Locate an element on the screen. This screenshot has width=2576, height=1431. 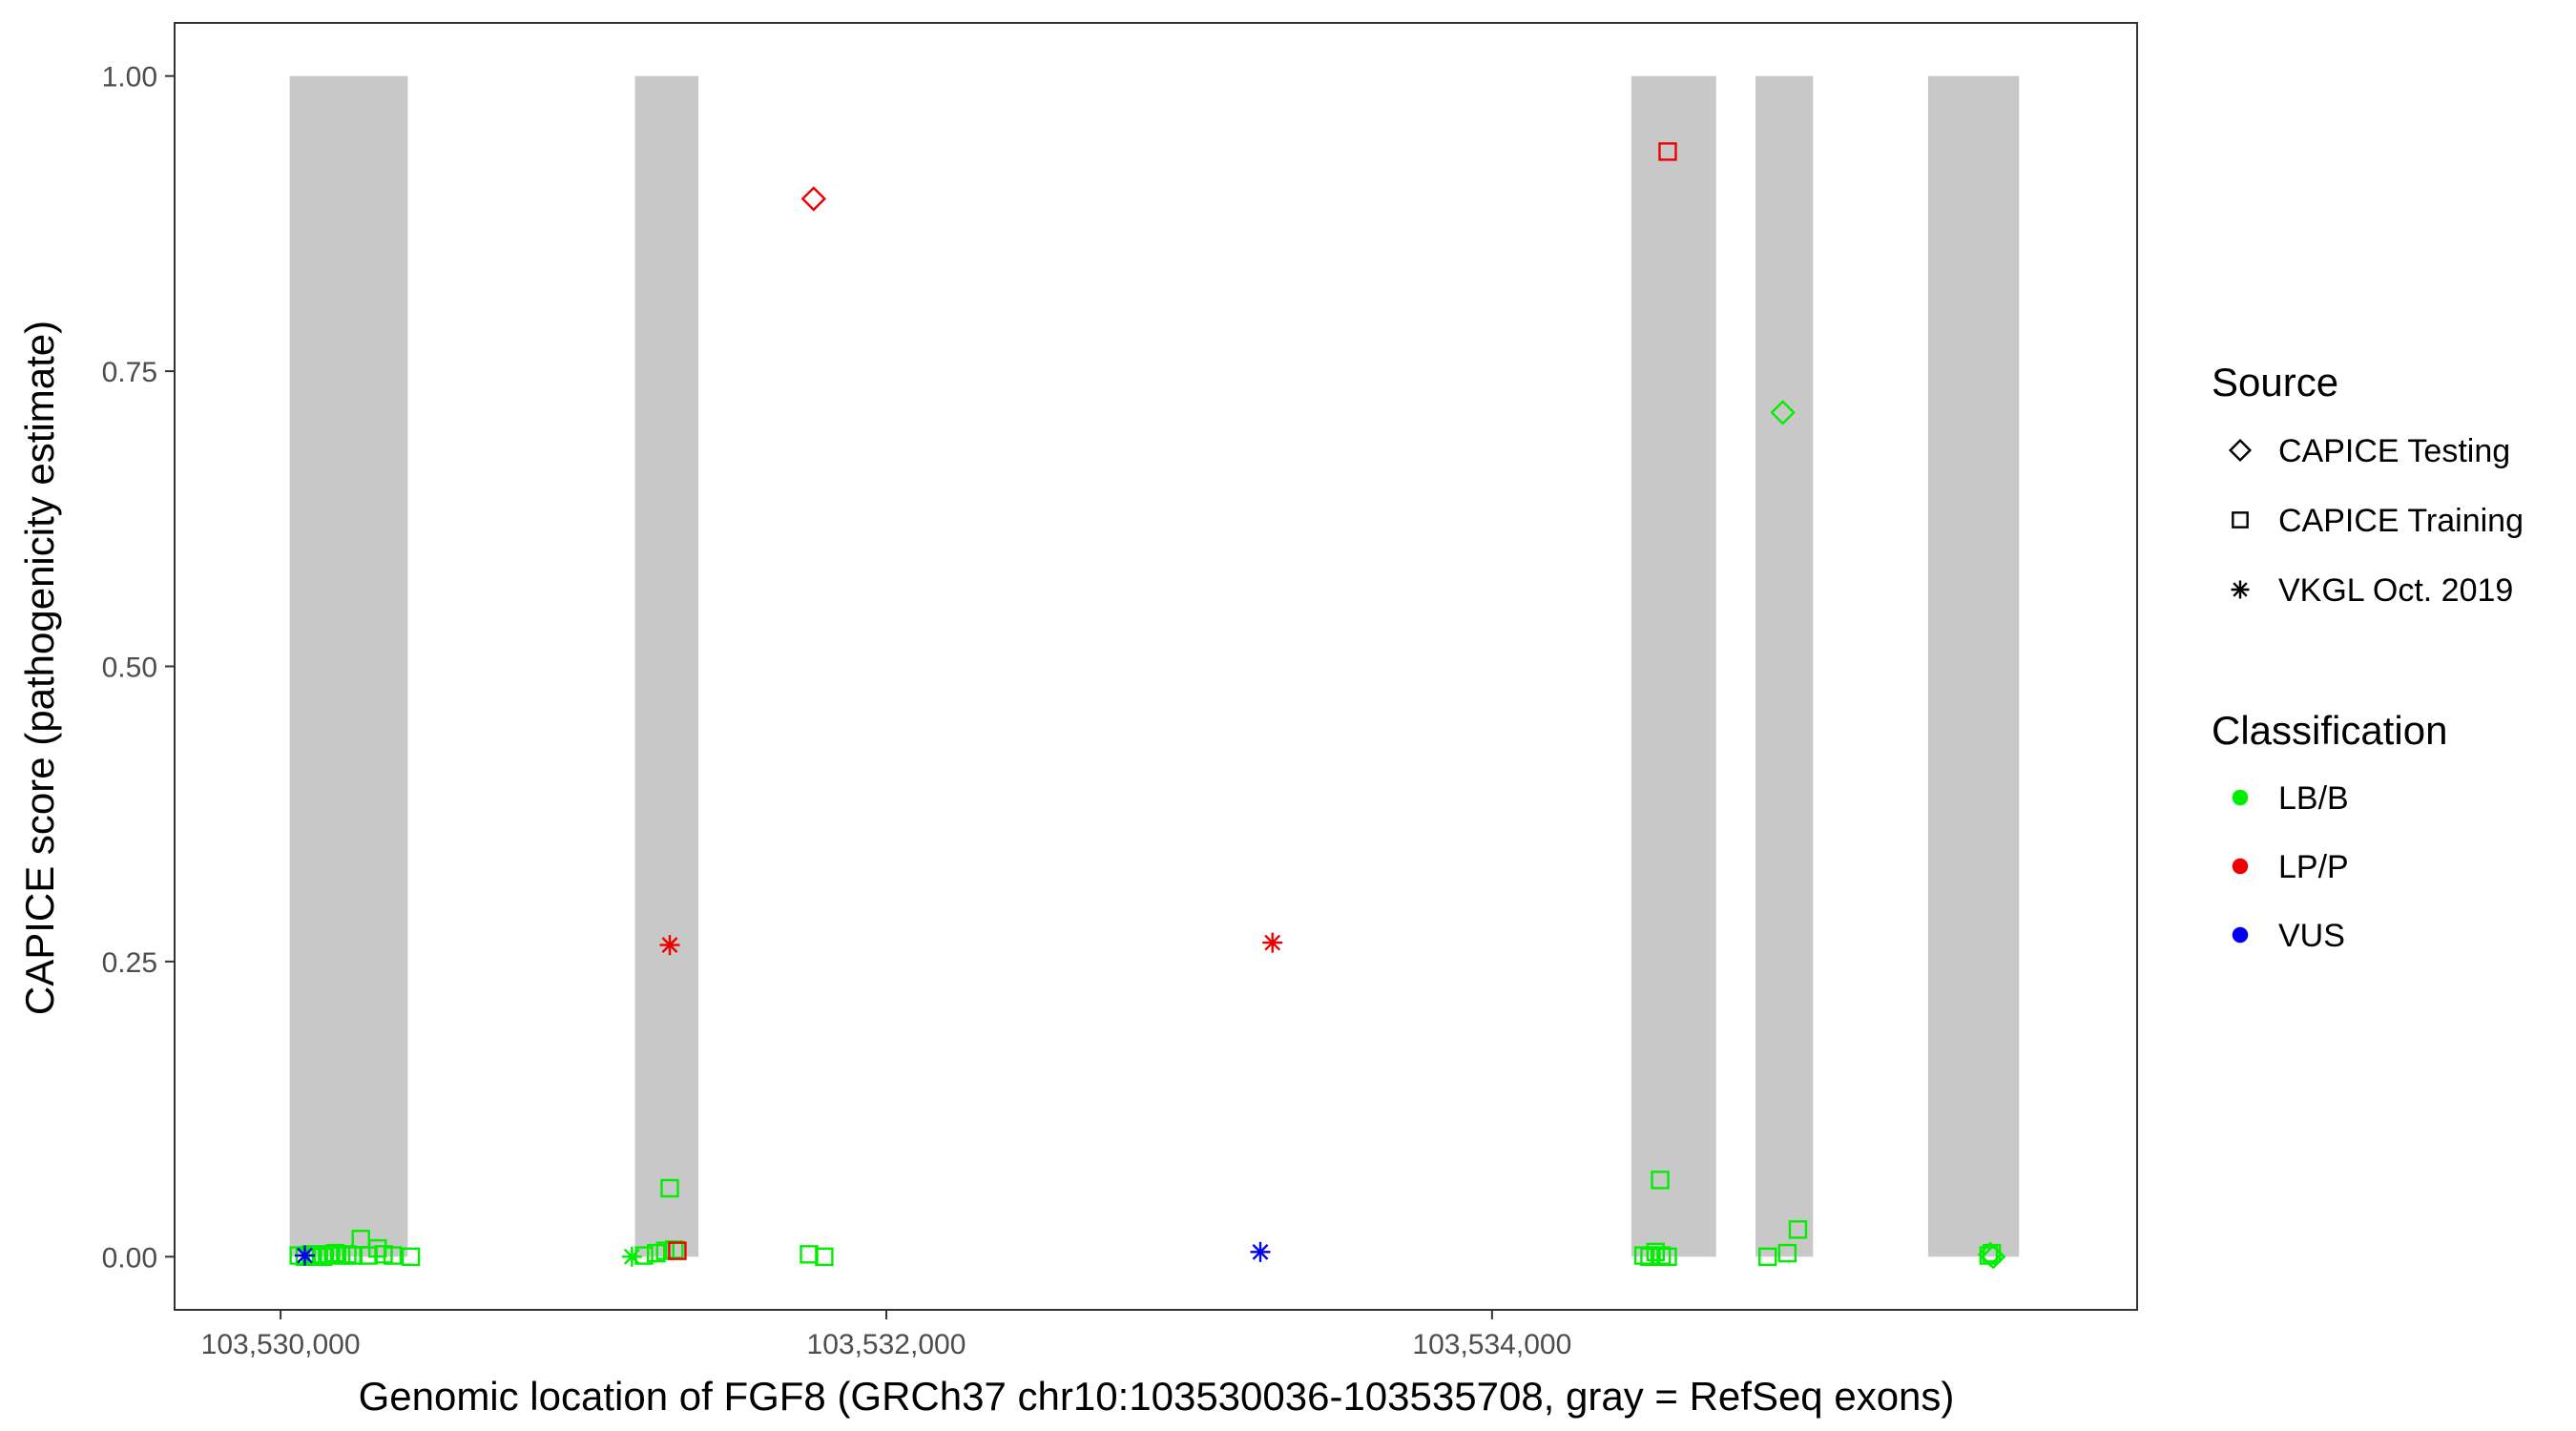
x-tick-label-3: 103,534,000 is located at coordinates (1491, 1344).